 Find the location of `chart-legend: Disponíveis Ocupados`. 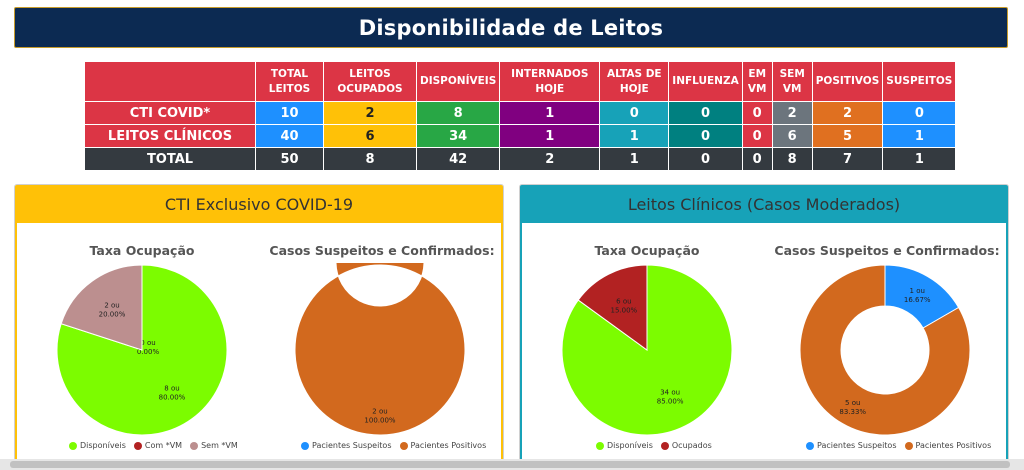

chart-legend: Disponíveis Ocupados is located at coordinates (654, 445).